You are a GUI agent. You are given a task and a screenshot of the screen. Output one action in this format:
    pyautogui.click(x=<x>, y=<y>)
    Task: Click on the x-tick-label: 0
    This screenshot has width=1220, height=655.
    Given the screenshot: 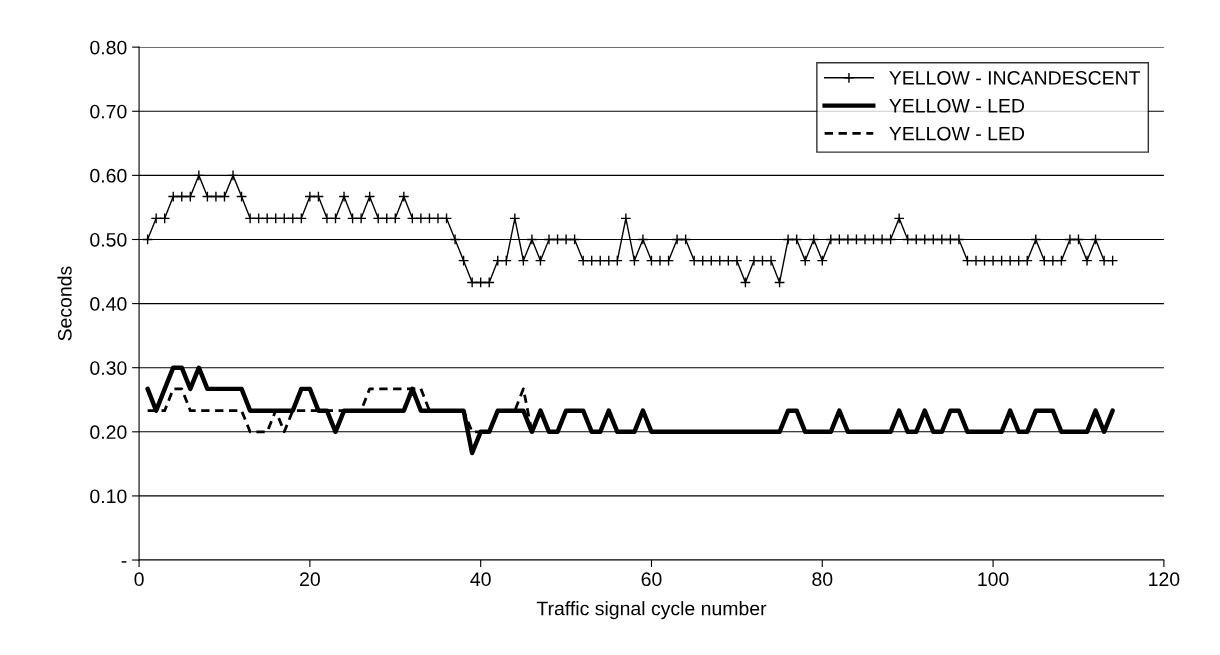 What is the action you would take?
    pyautogui.click(x=139, y=579)
    